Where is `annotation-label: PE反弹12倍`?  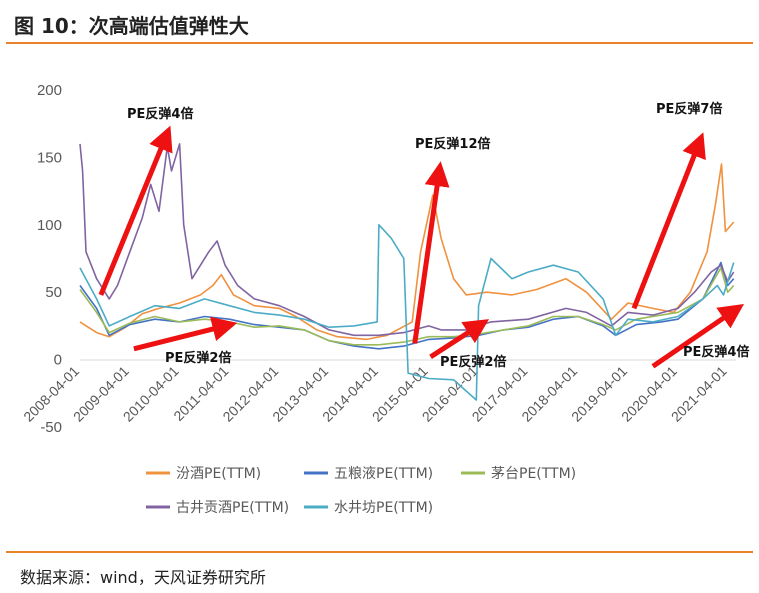 annotation-label: PE反弹12倍 is located at coordinates (453, 144).